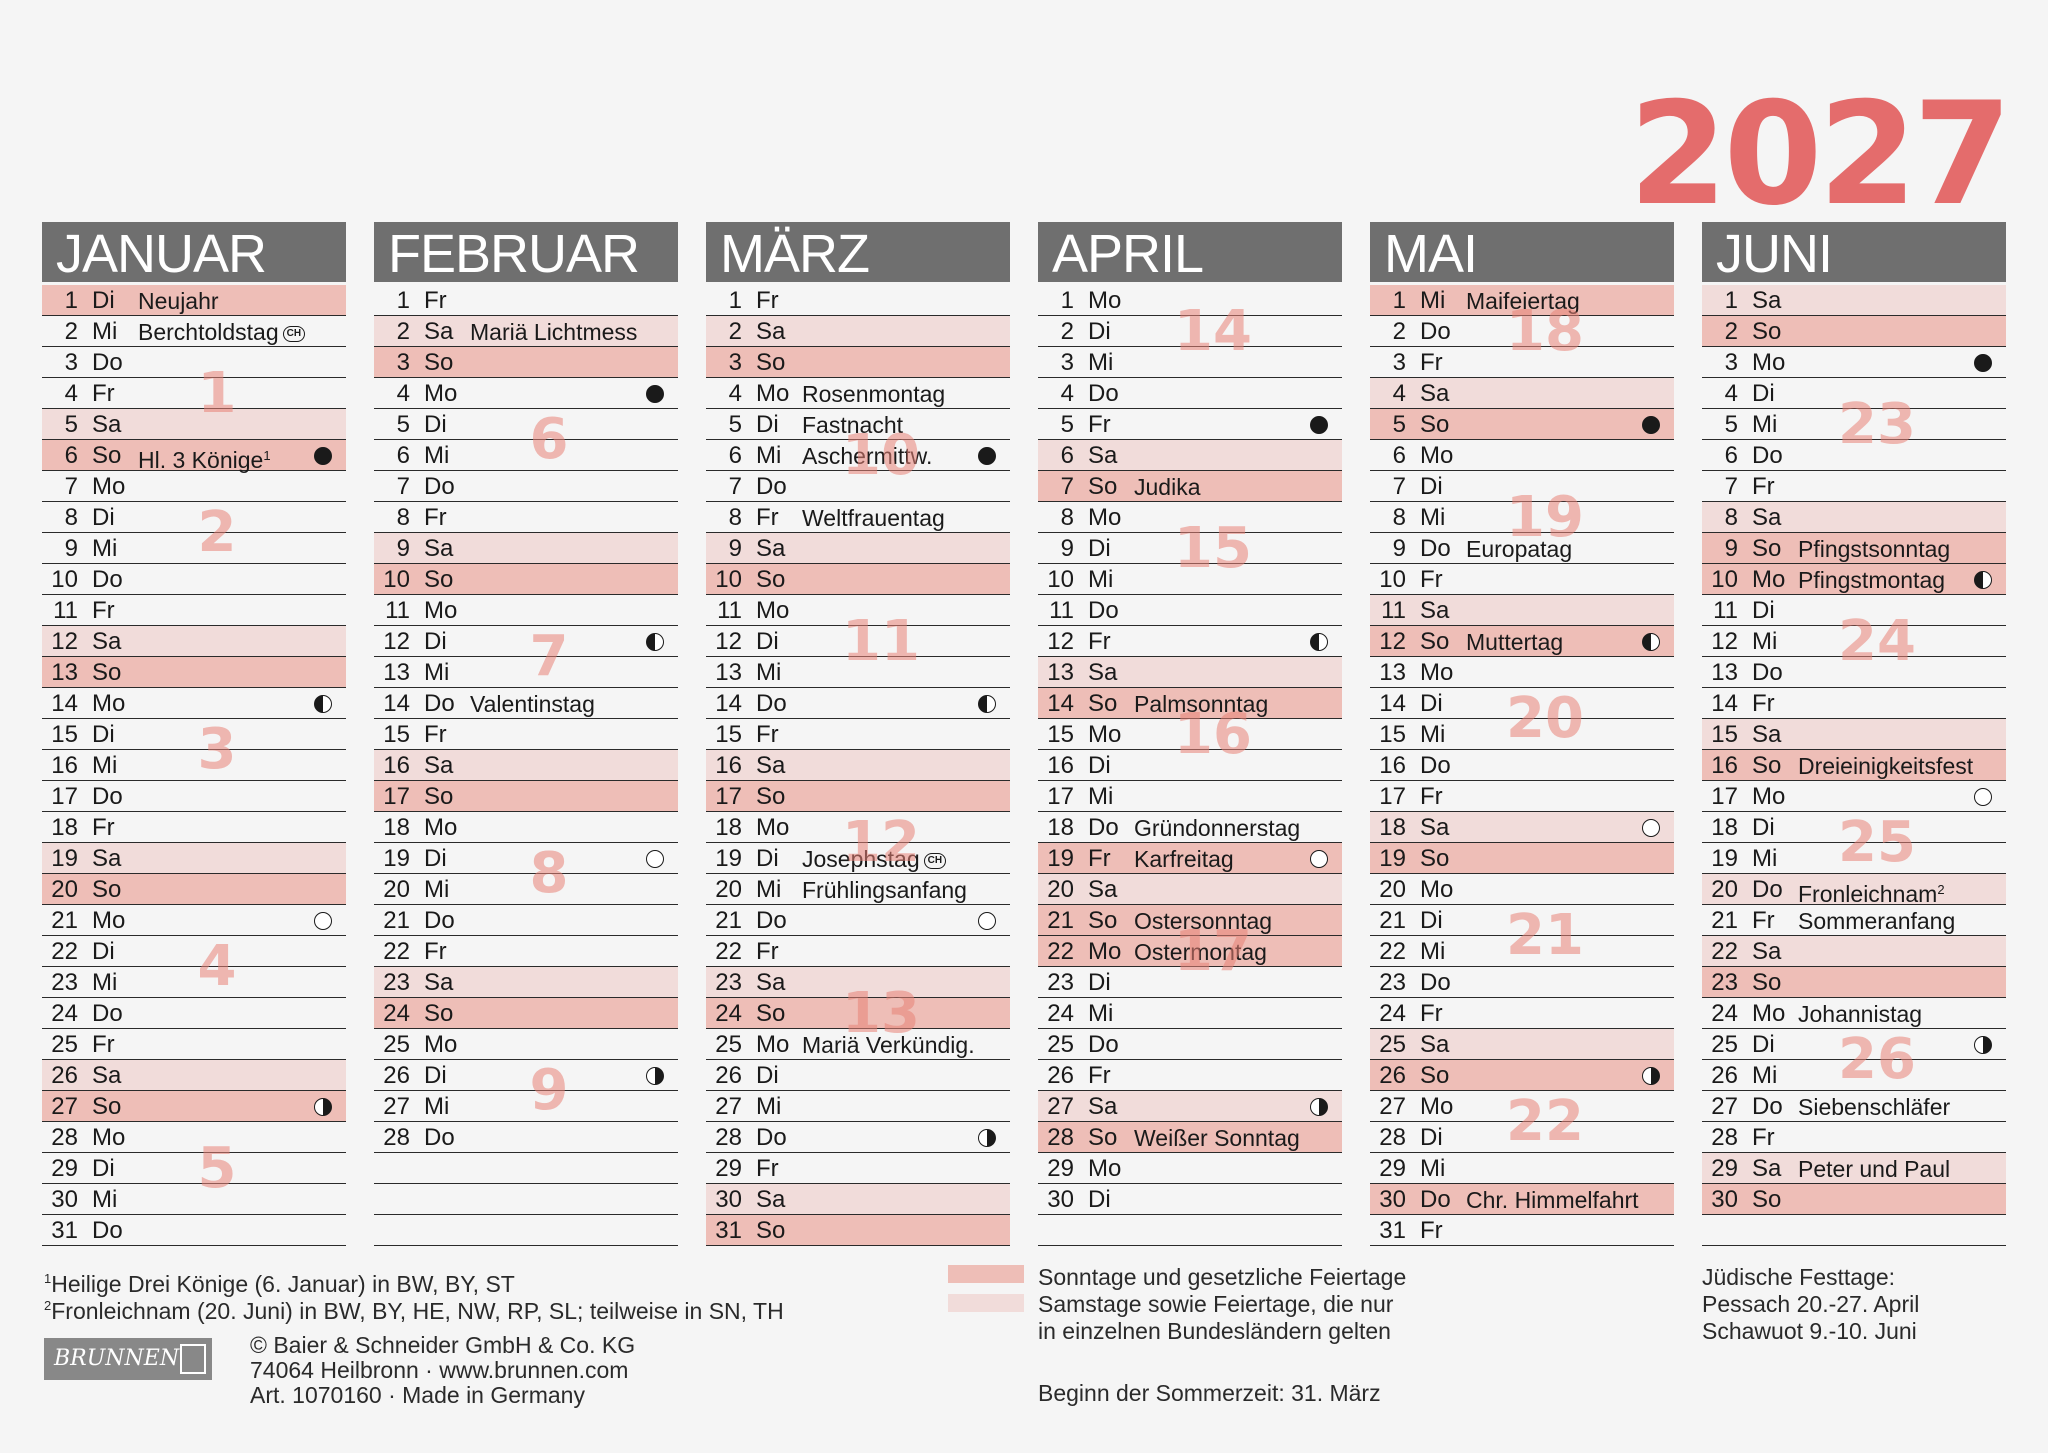 The image size is (2048, 1453). I want to click on day-row: 27 So, so click(194, 1106).